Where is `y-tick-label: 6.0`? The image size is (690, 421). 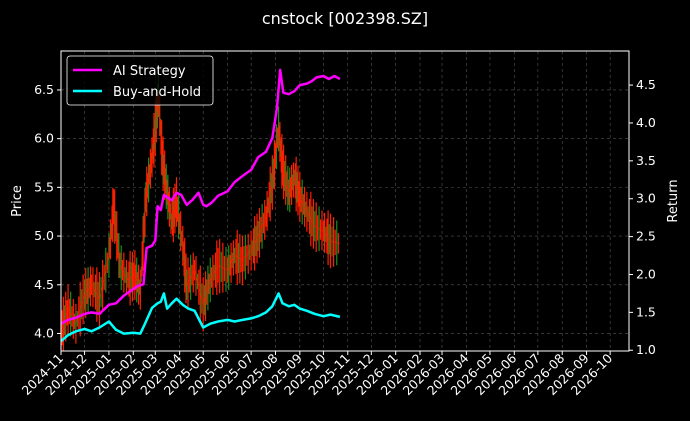
y-tick-label: 6.0 is located at coordinates (44, 138).